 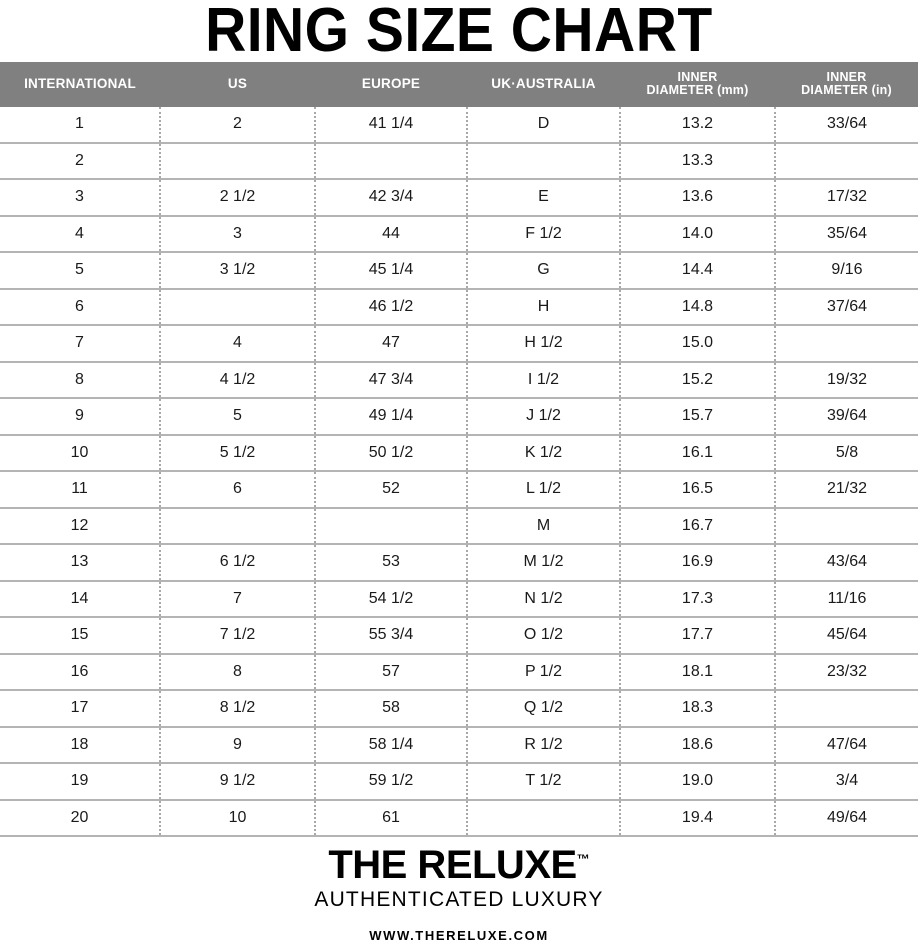 What do you see at coordinates (698, 636) in the screenshot?
I see `cell-inner_diameter_mm: 17.7` at bounding box center [698, 636].